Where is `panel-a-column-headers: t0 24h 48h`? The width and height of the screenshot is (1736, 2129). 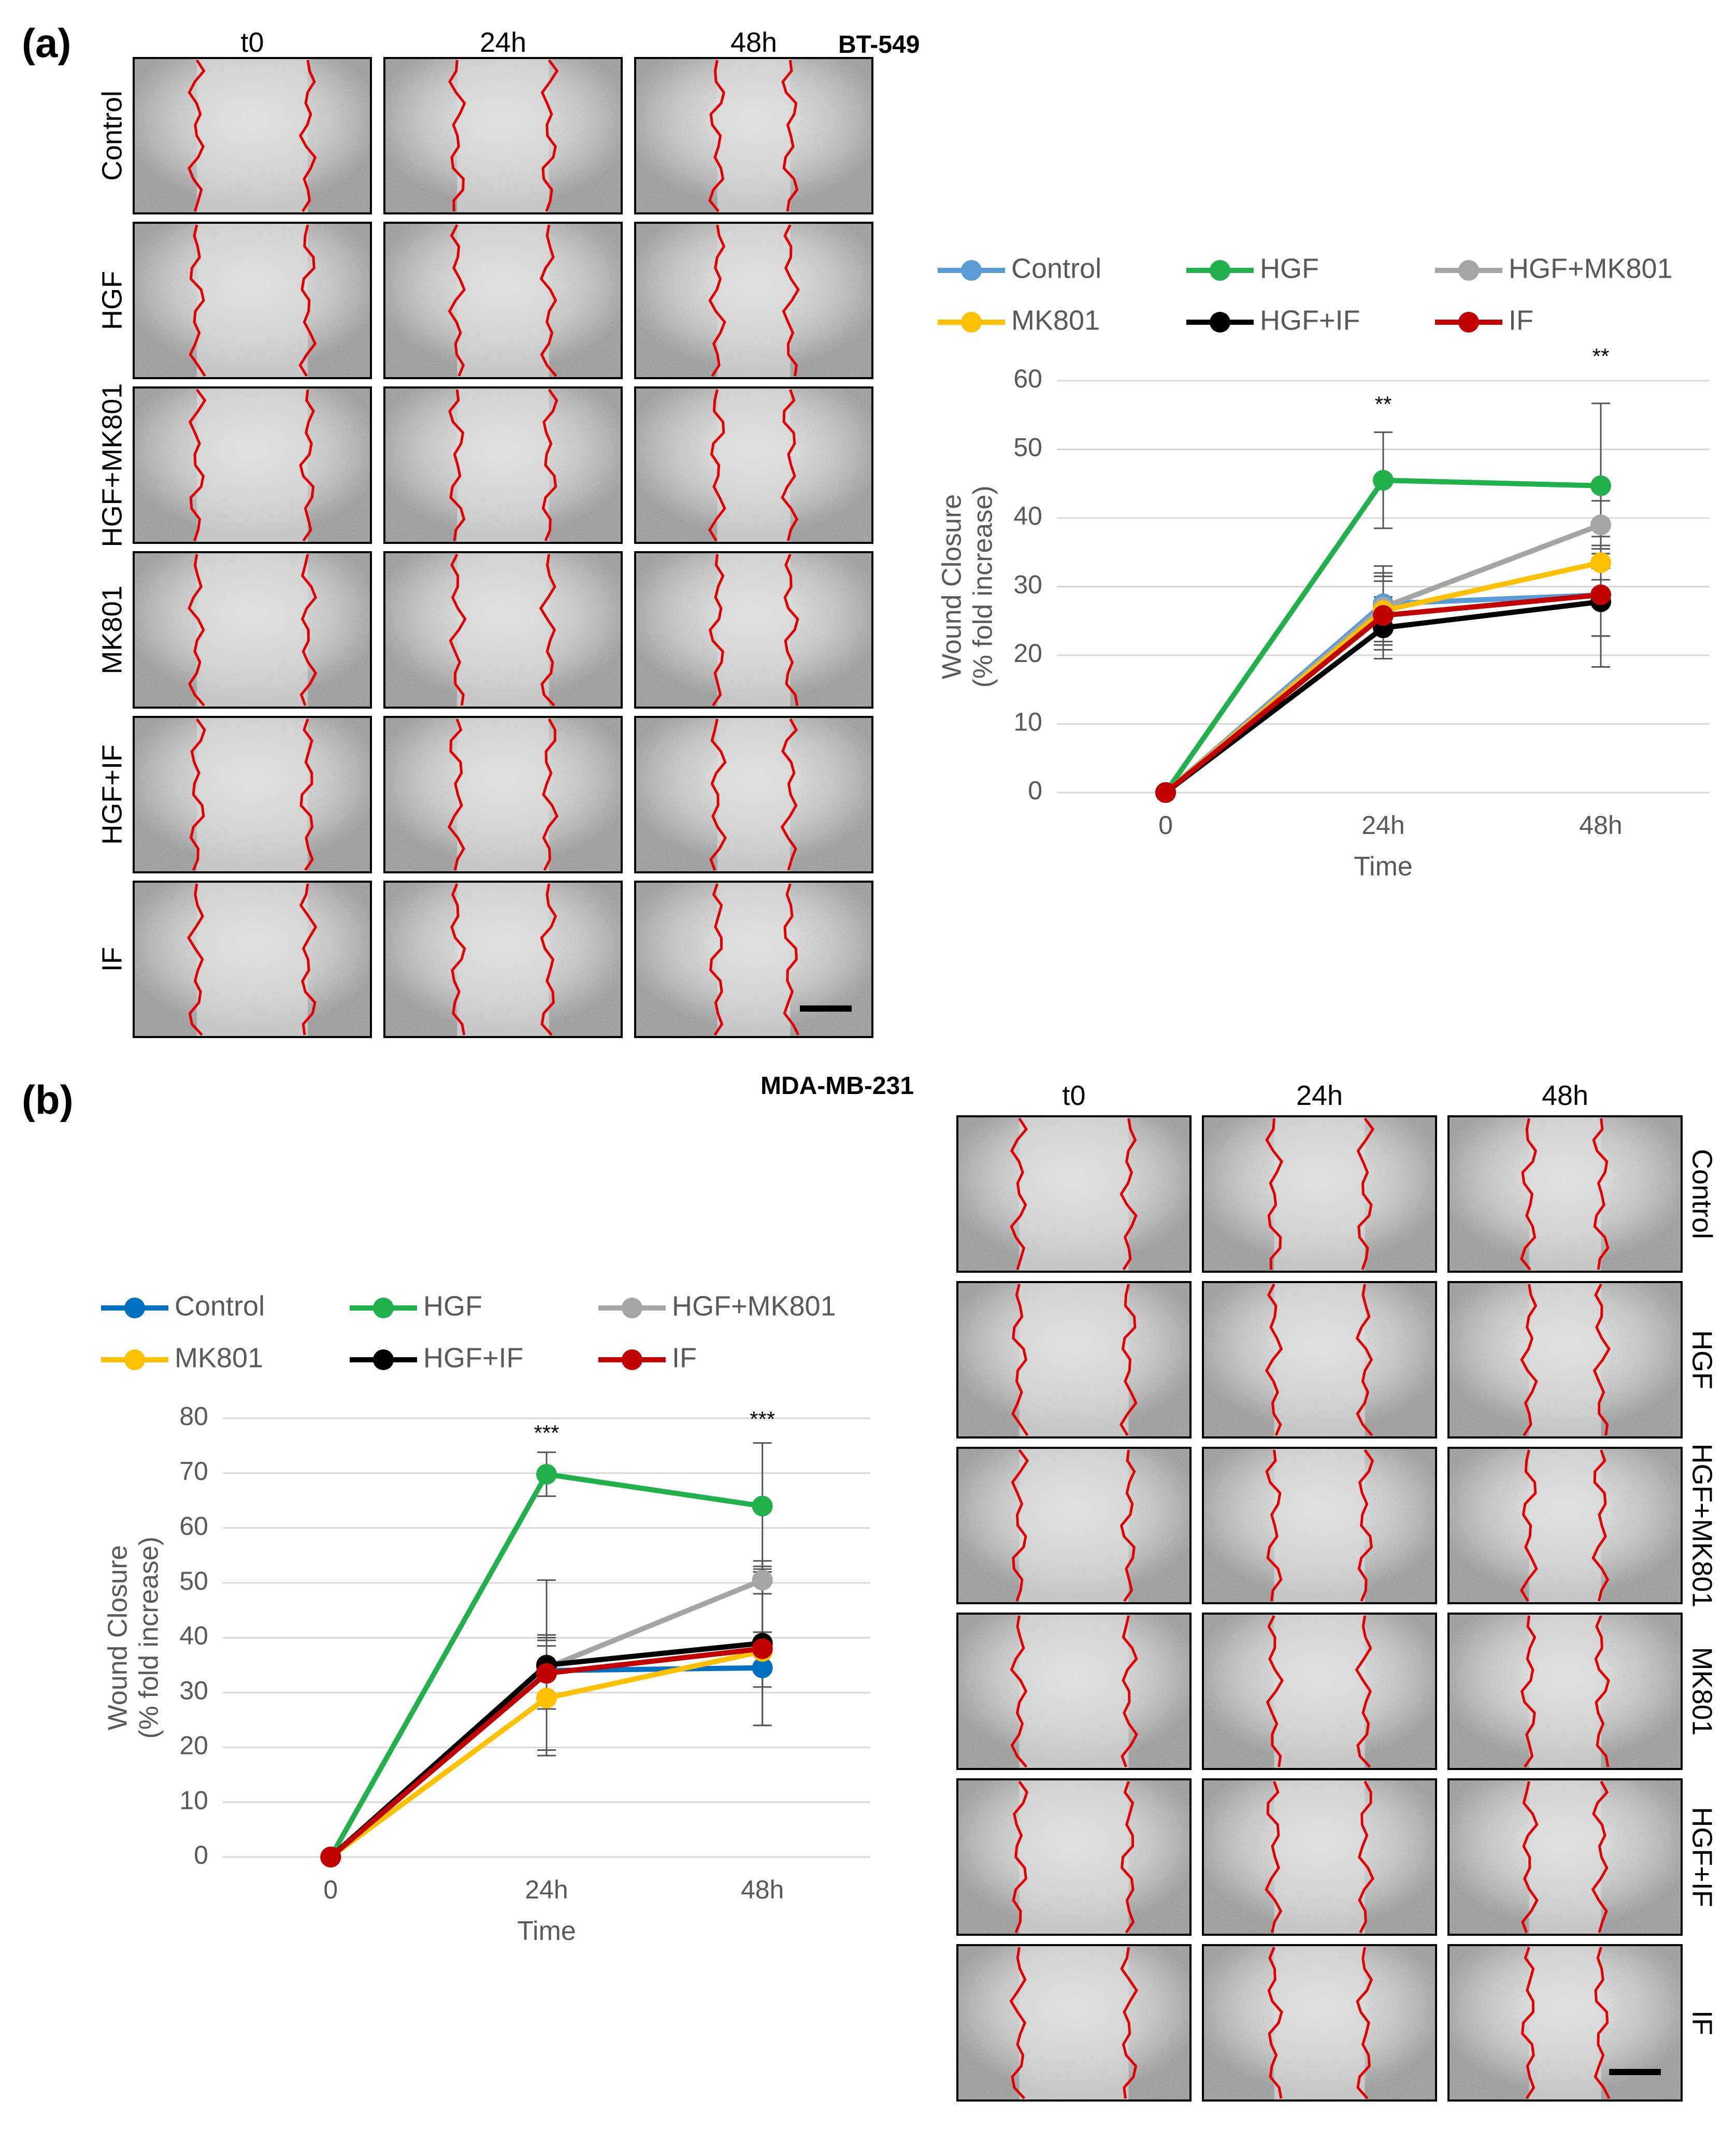 panel-a-column-headers: t0 24h 48h is located at coordinates (508, 43).